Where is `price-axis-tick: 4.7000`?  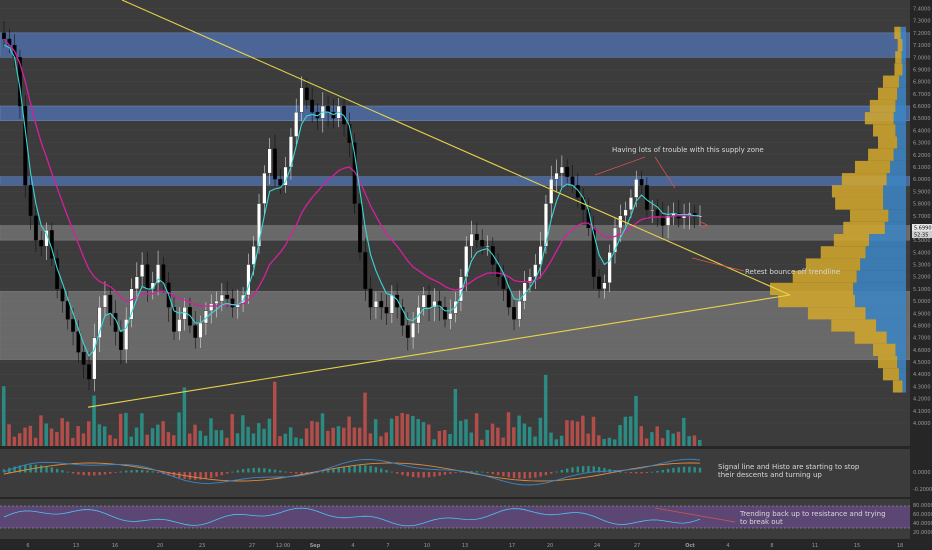
price-axis-tick: 4.7000 is located at coordinates (922, 339).